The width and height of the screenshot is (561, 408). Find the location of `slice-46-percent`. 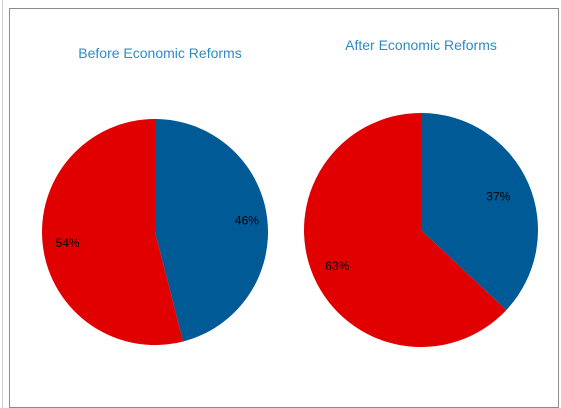

slice-46-percent is located at coordinates (211, 230).